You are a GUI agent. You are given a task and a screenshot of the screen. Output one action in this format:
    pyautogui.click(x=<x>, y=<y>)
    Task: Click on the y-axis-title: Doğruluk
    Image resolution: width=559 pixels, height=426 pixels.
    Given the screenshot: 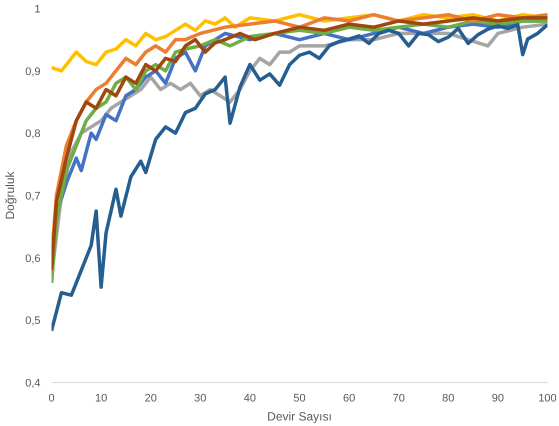 What is the action you would take?
    pyautogui.click(x=10, y=195)
    